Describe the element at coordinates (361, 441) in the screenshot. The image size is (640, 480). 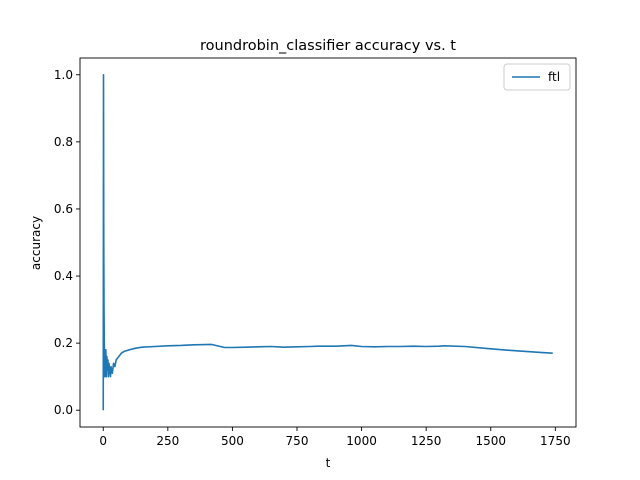
I see `x-tick-label: 1000` at that location.